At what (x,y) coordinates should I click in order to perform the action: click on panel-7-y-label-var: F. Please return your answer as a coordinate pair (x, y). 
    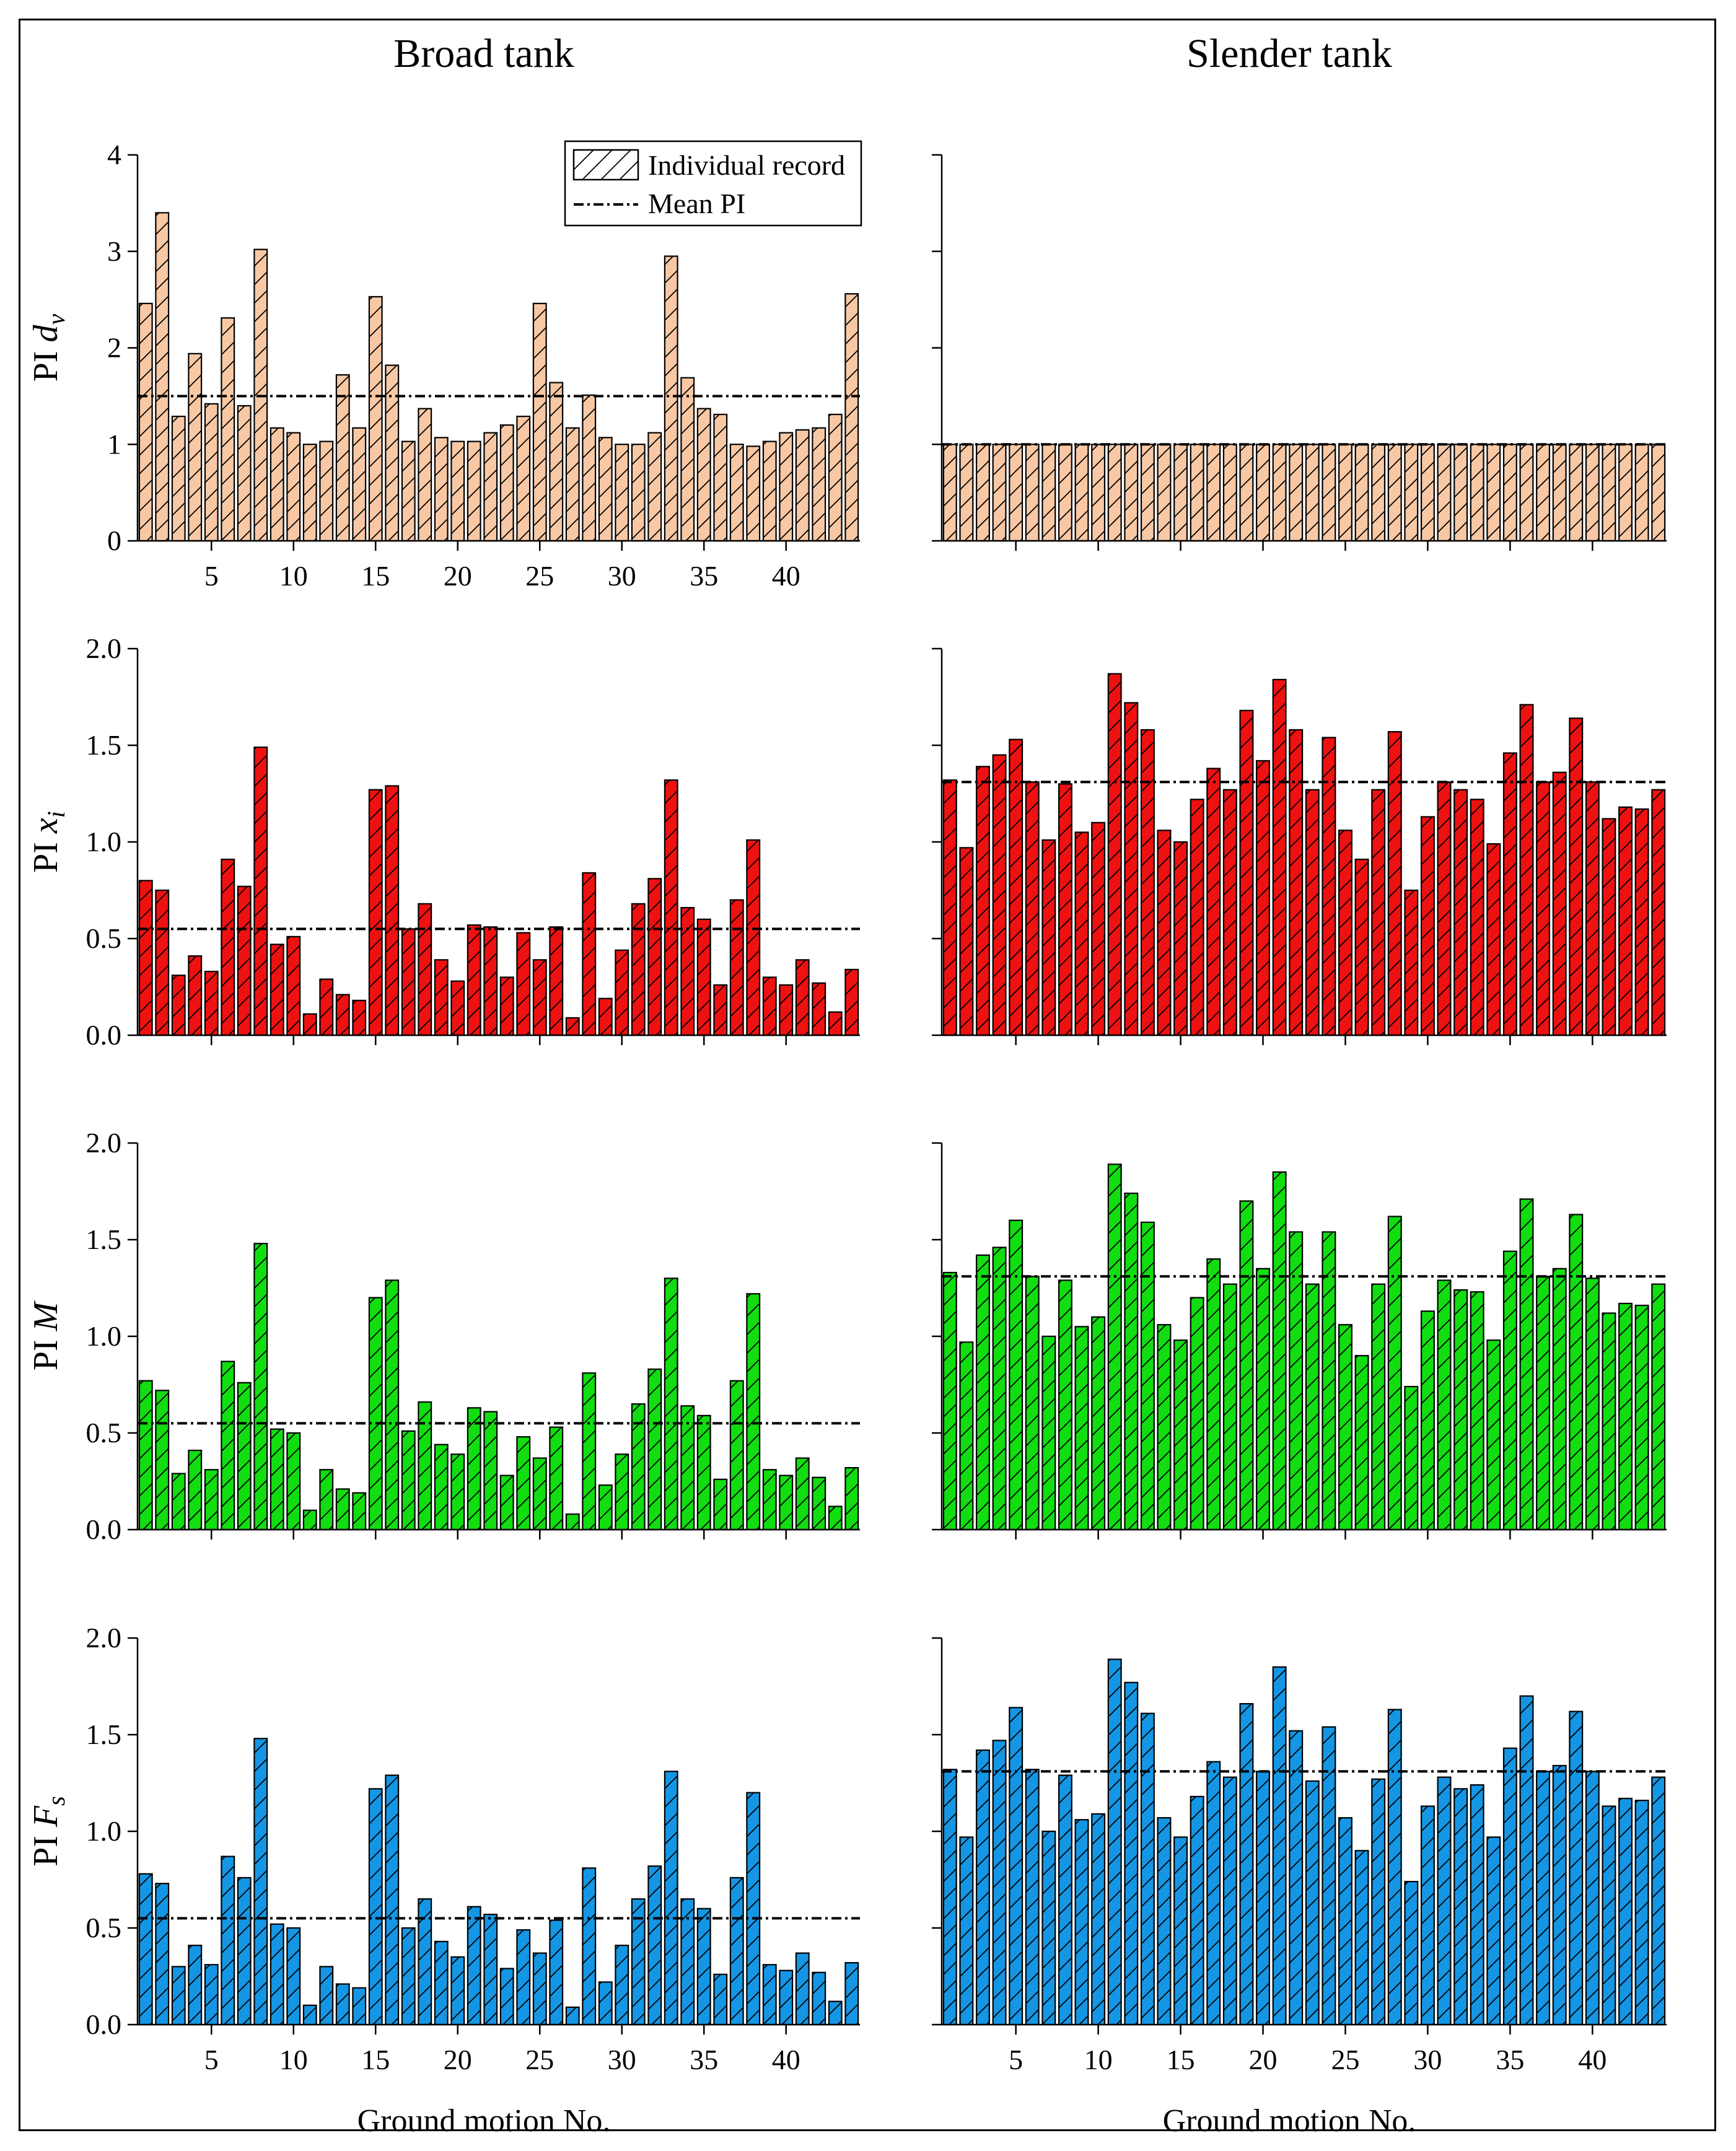
    Looking at the image, I should click on (46, 1817).